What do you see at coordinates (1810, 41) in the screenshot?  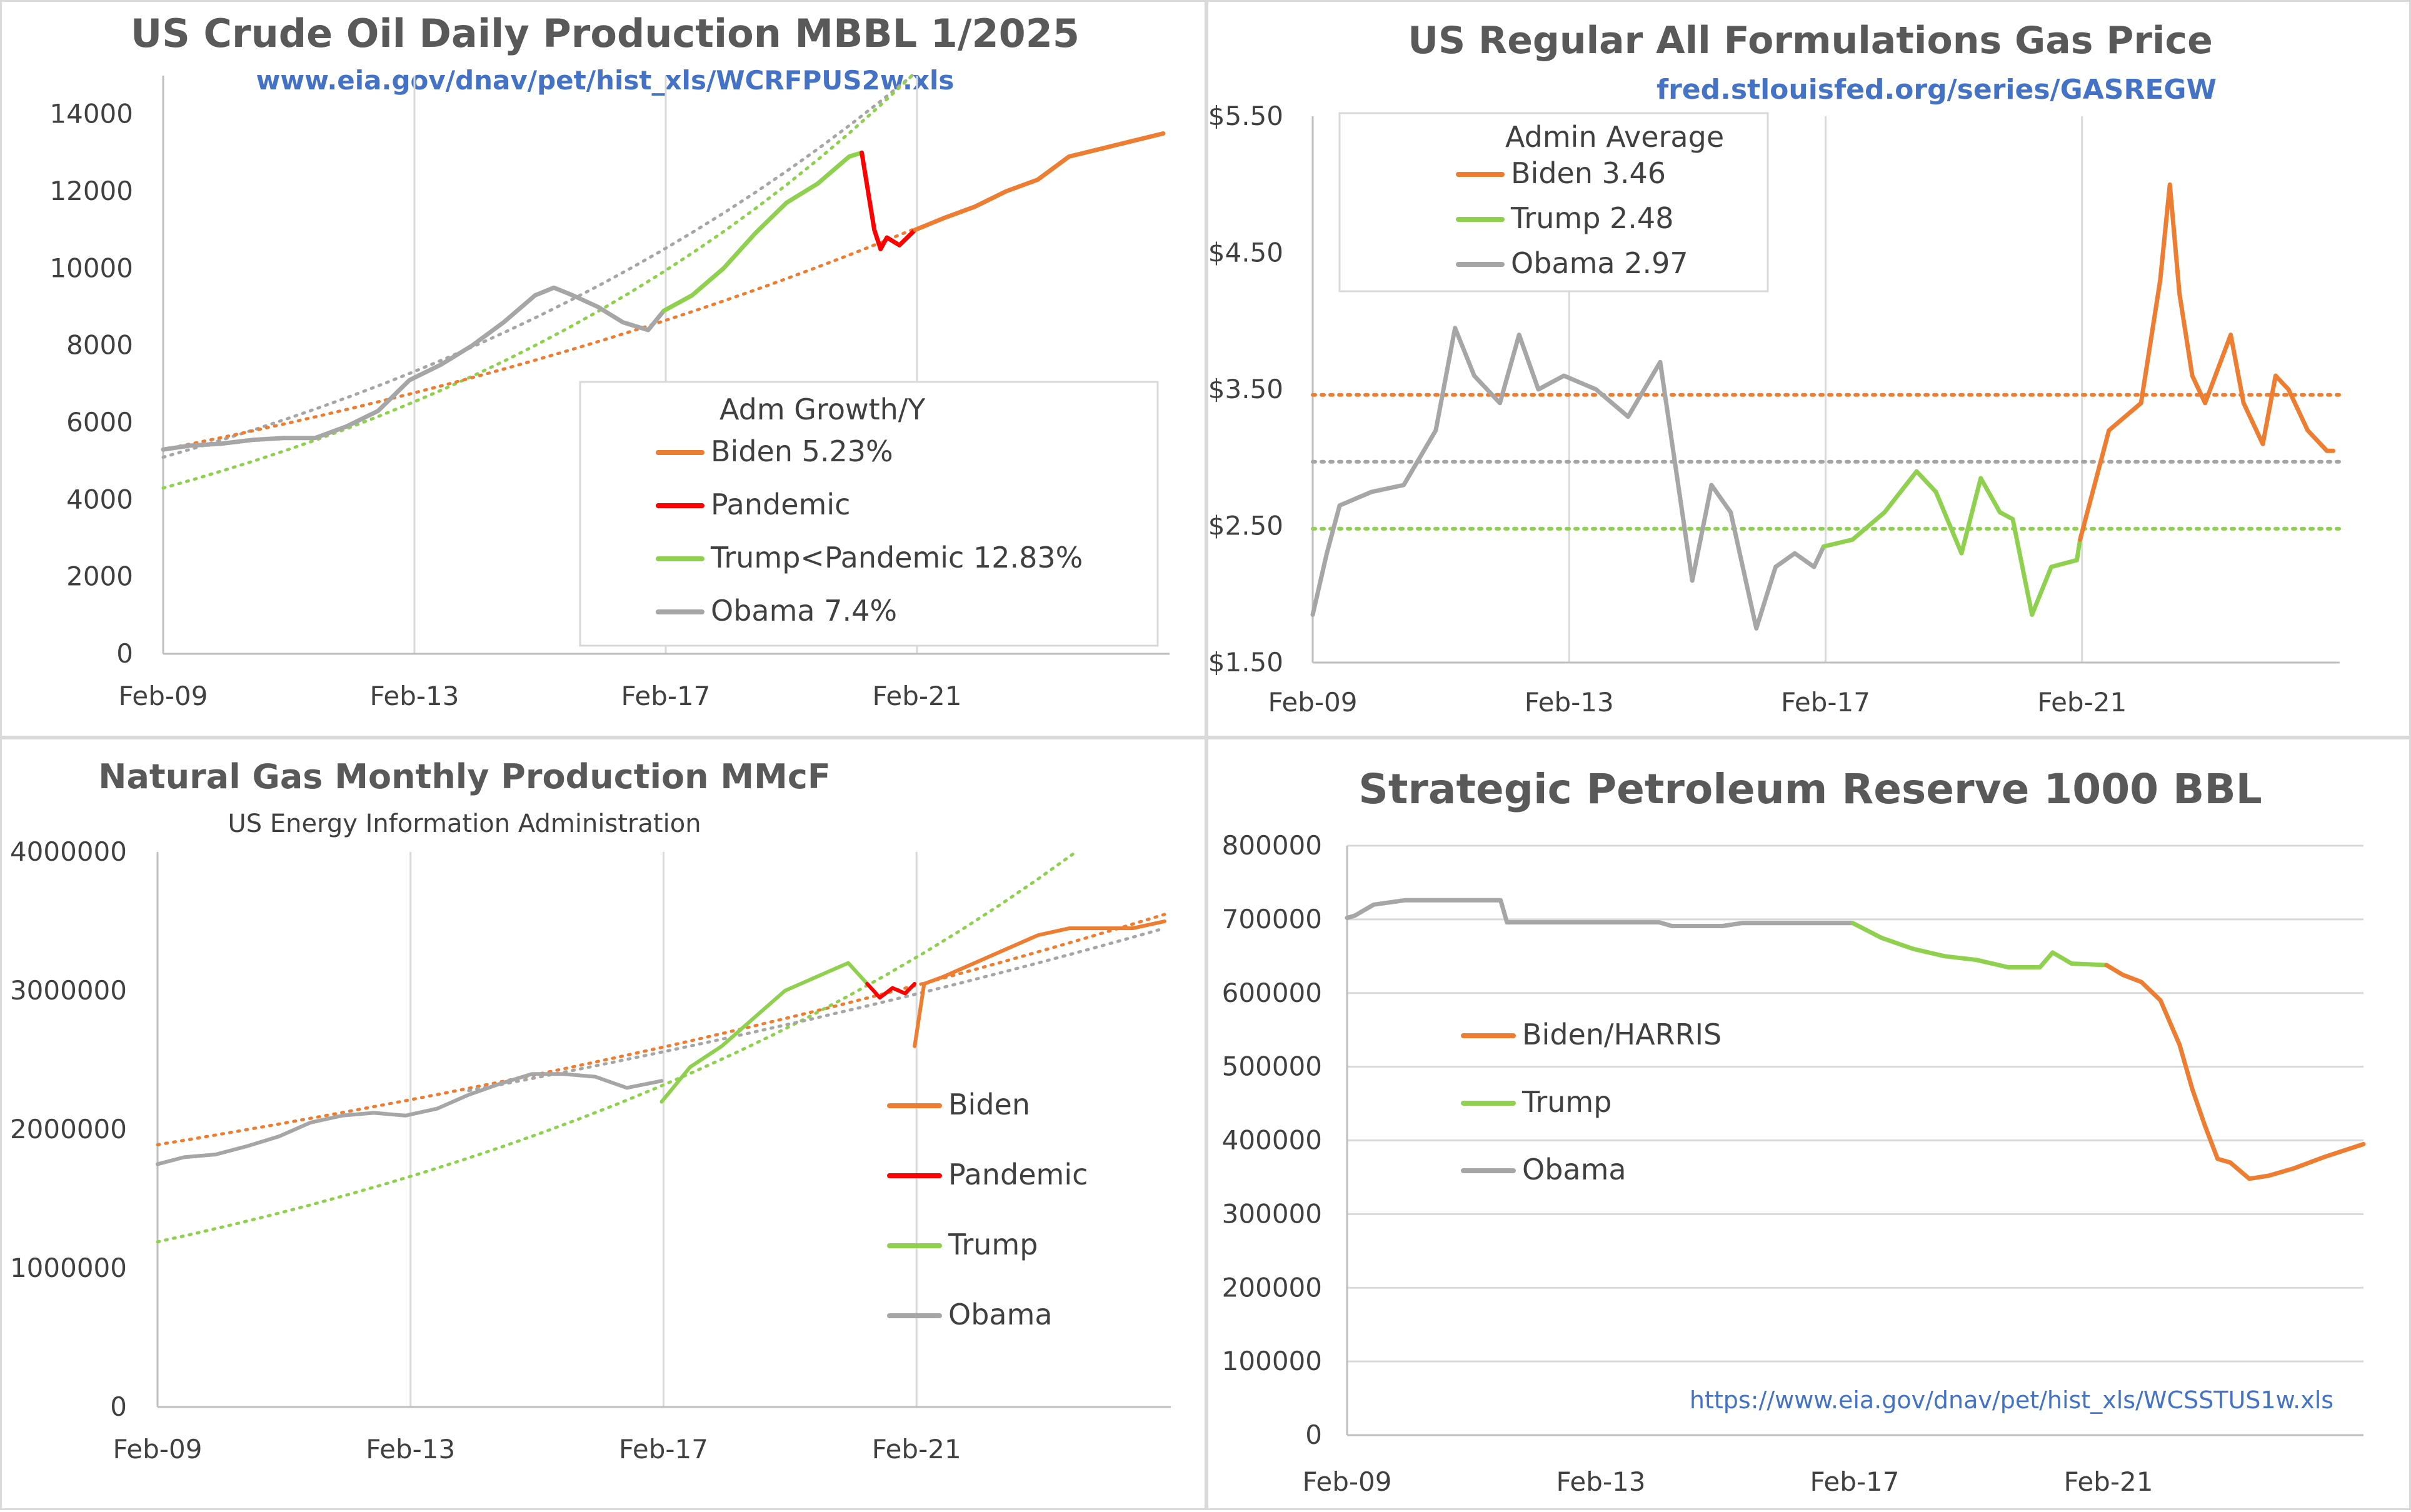 I see `chart-title: US Regular All Formulations Gas Price` at bounding box center [1810, 41].